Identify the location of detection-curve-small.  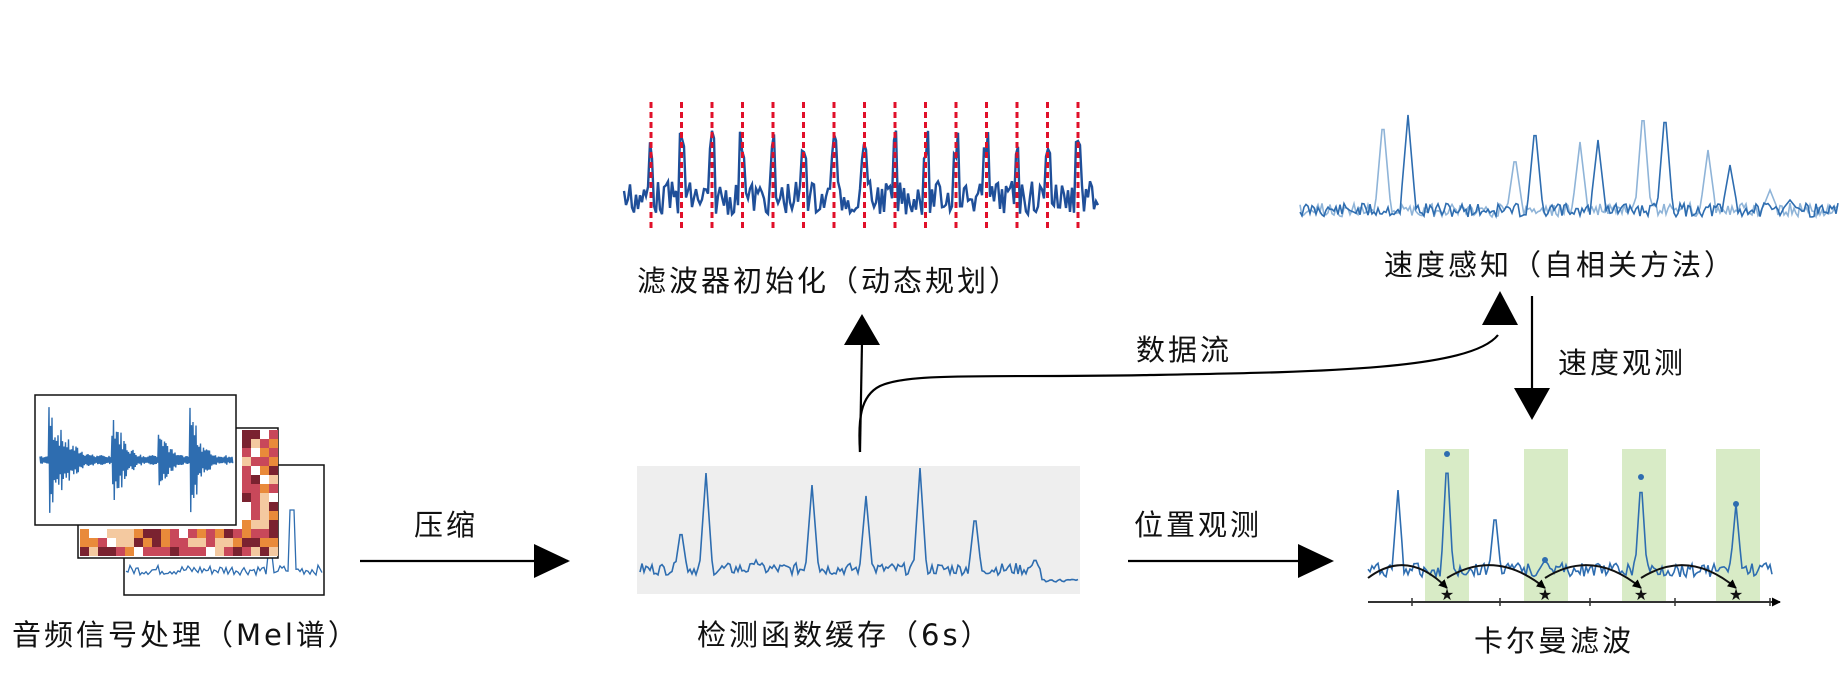
(224, 543).